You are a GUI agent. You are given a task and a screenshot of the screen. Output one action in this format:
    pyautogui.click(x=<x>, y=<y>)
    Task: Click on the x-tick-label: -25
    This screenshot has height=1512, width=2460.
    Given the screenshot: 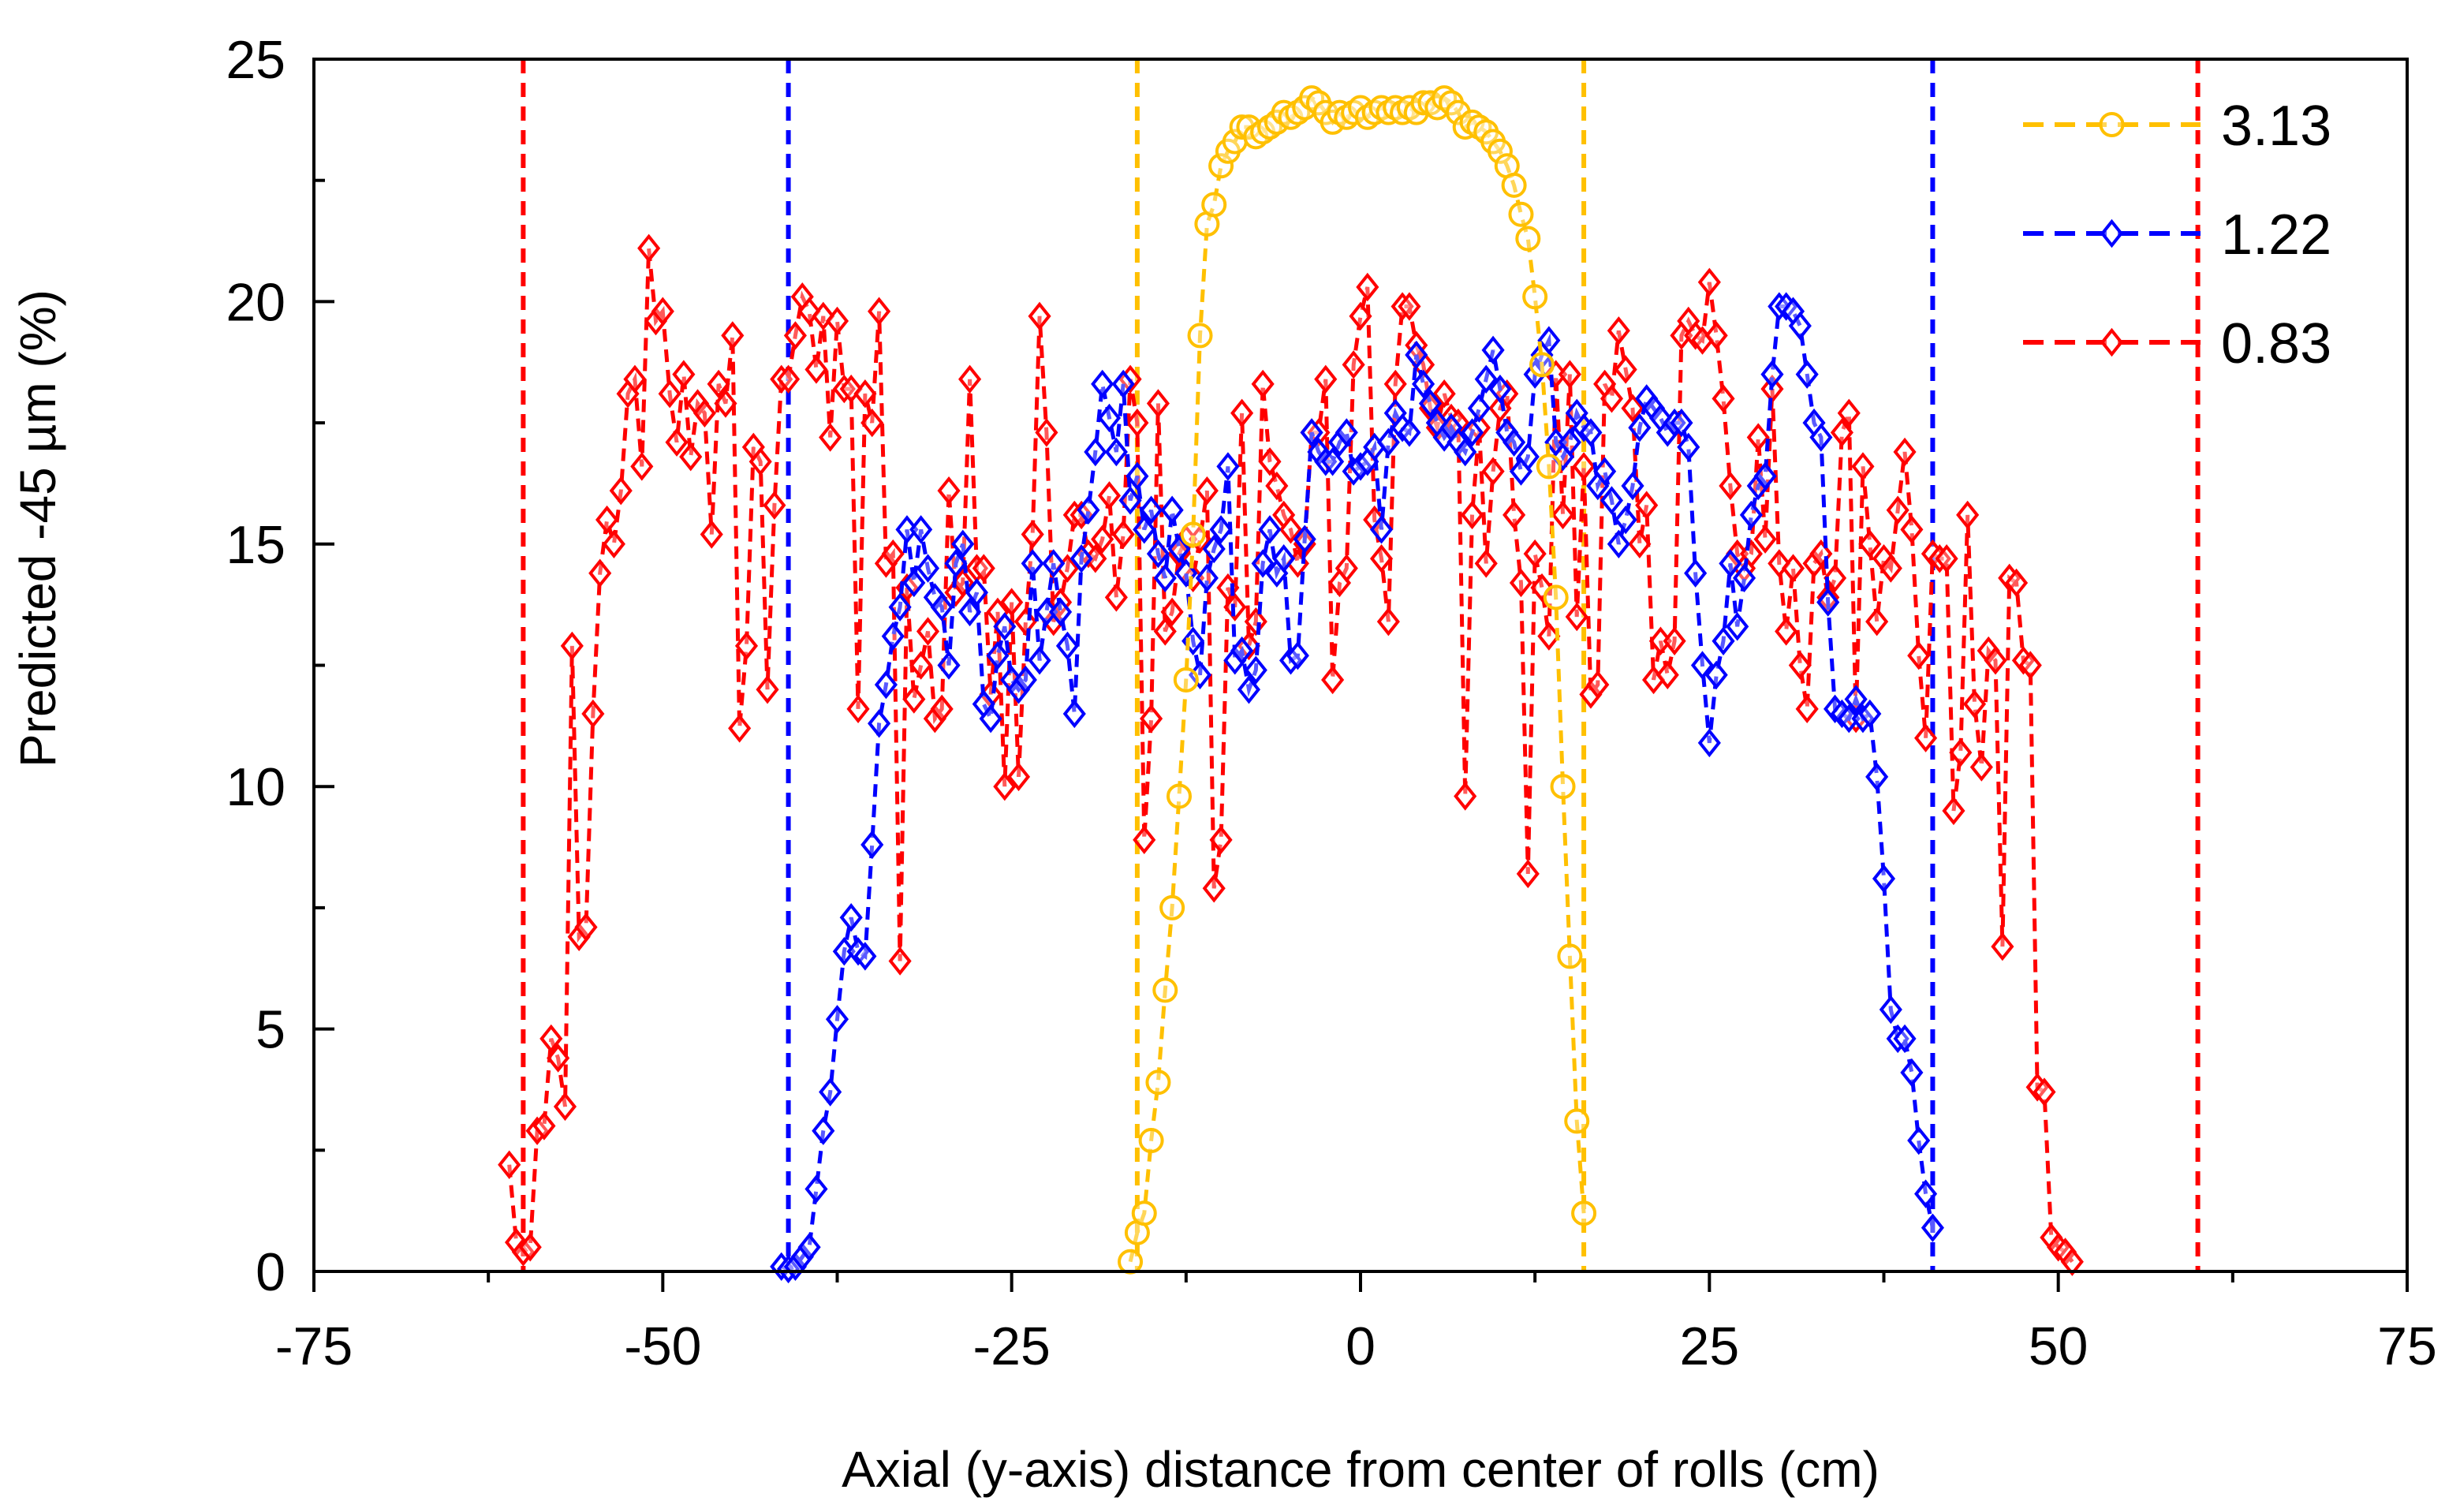 What is the action you would take?
    pyautogui.click(x=1012, y=1346)
    